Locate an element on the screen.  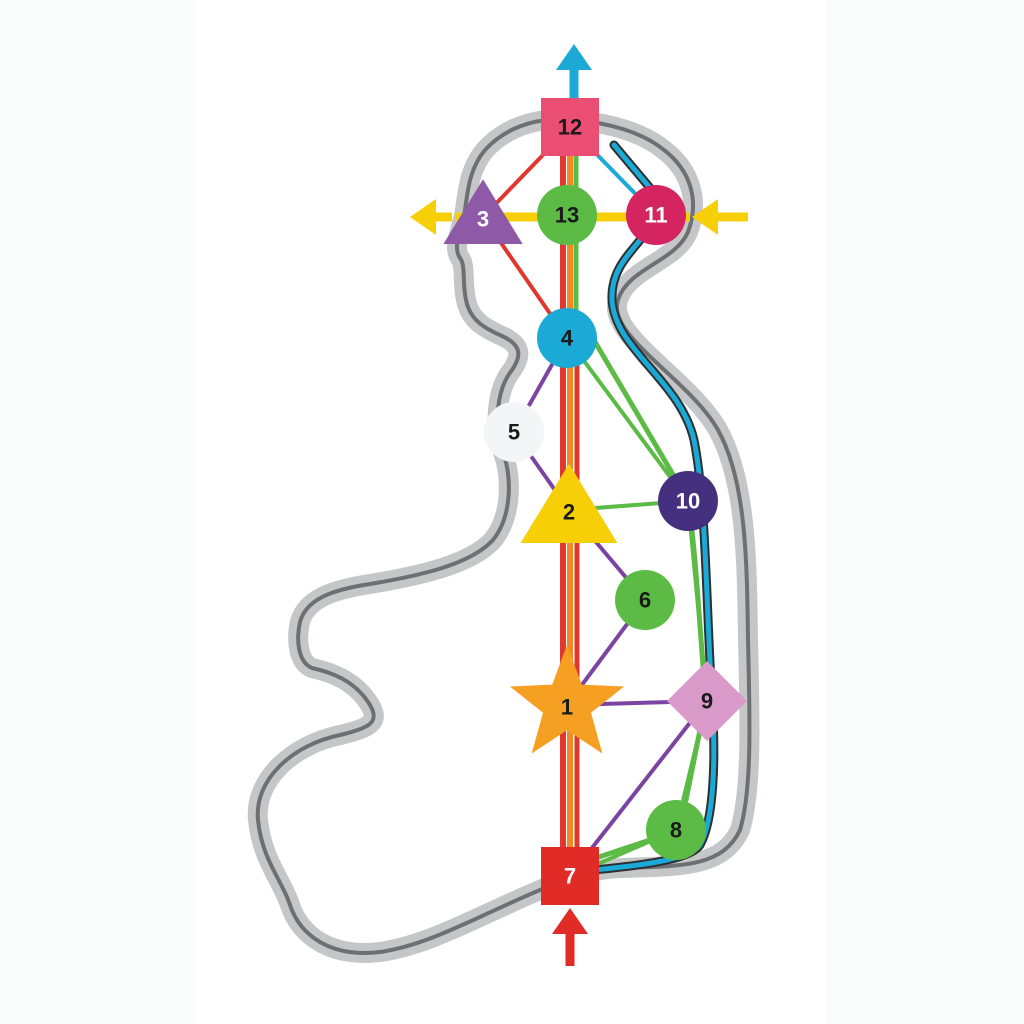
node-5-circle is located at coordinates (514, 432).